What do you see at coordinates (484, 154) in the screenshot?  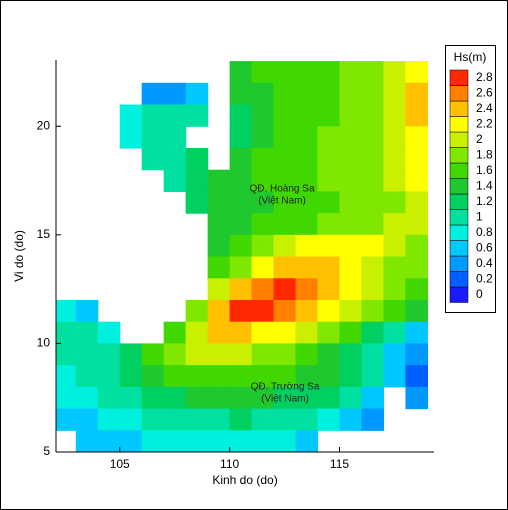 I see `colorbar-label: 1.8` at bounding box center [484, 154].